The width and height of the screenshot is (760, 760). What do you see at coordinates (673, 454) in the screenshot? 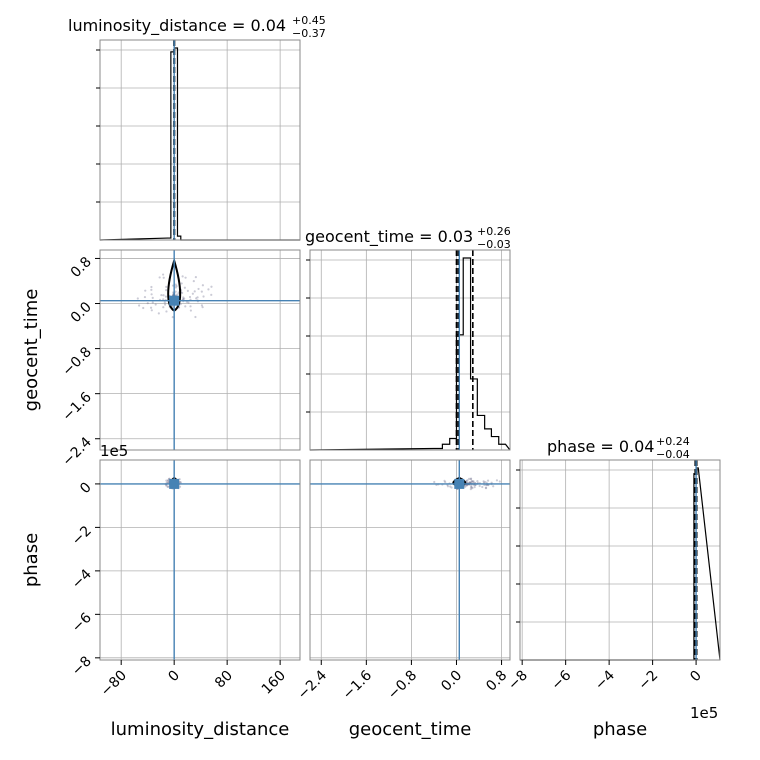
I see `title-phase-minus: −0.04` at bounding box center [673, 454].